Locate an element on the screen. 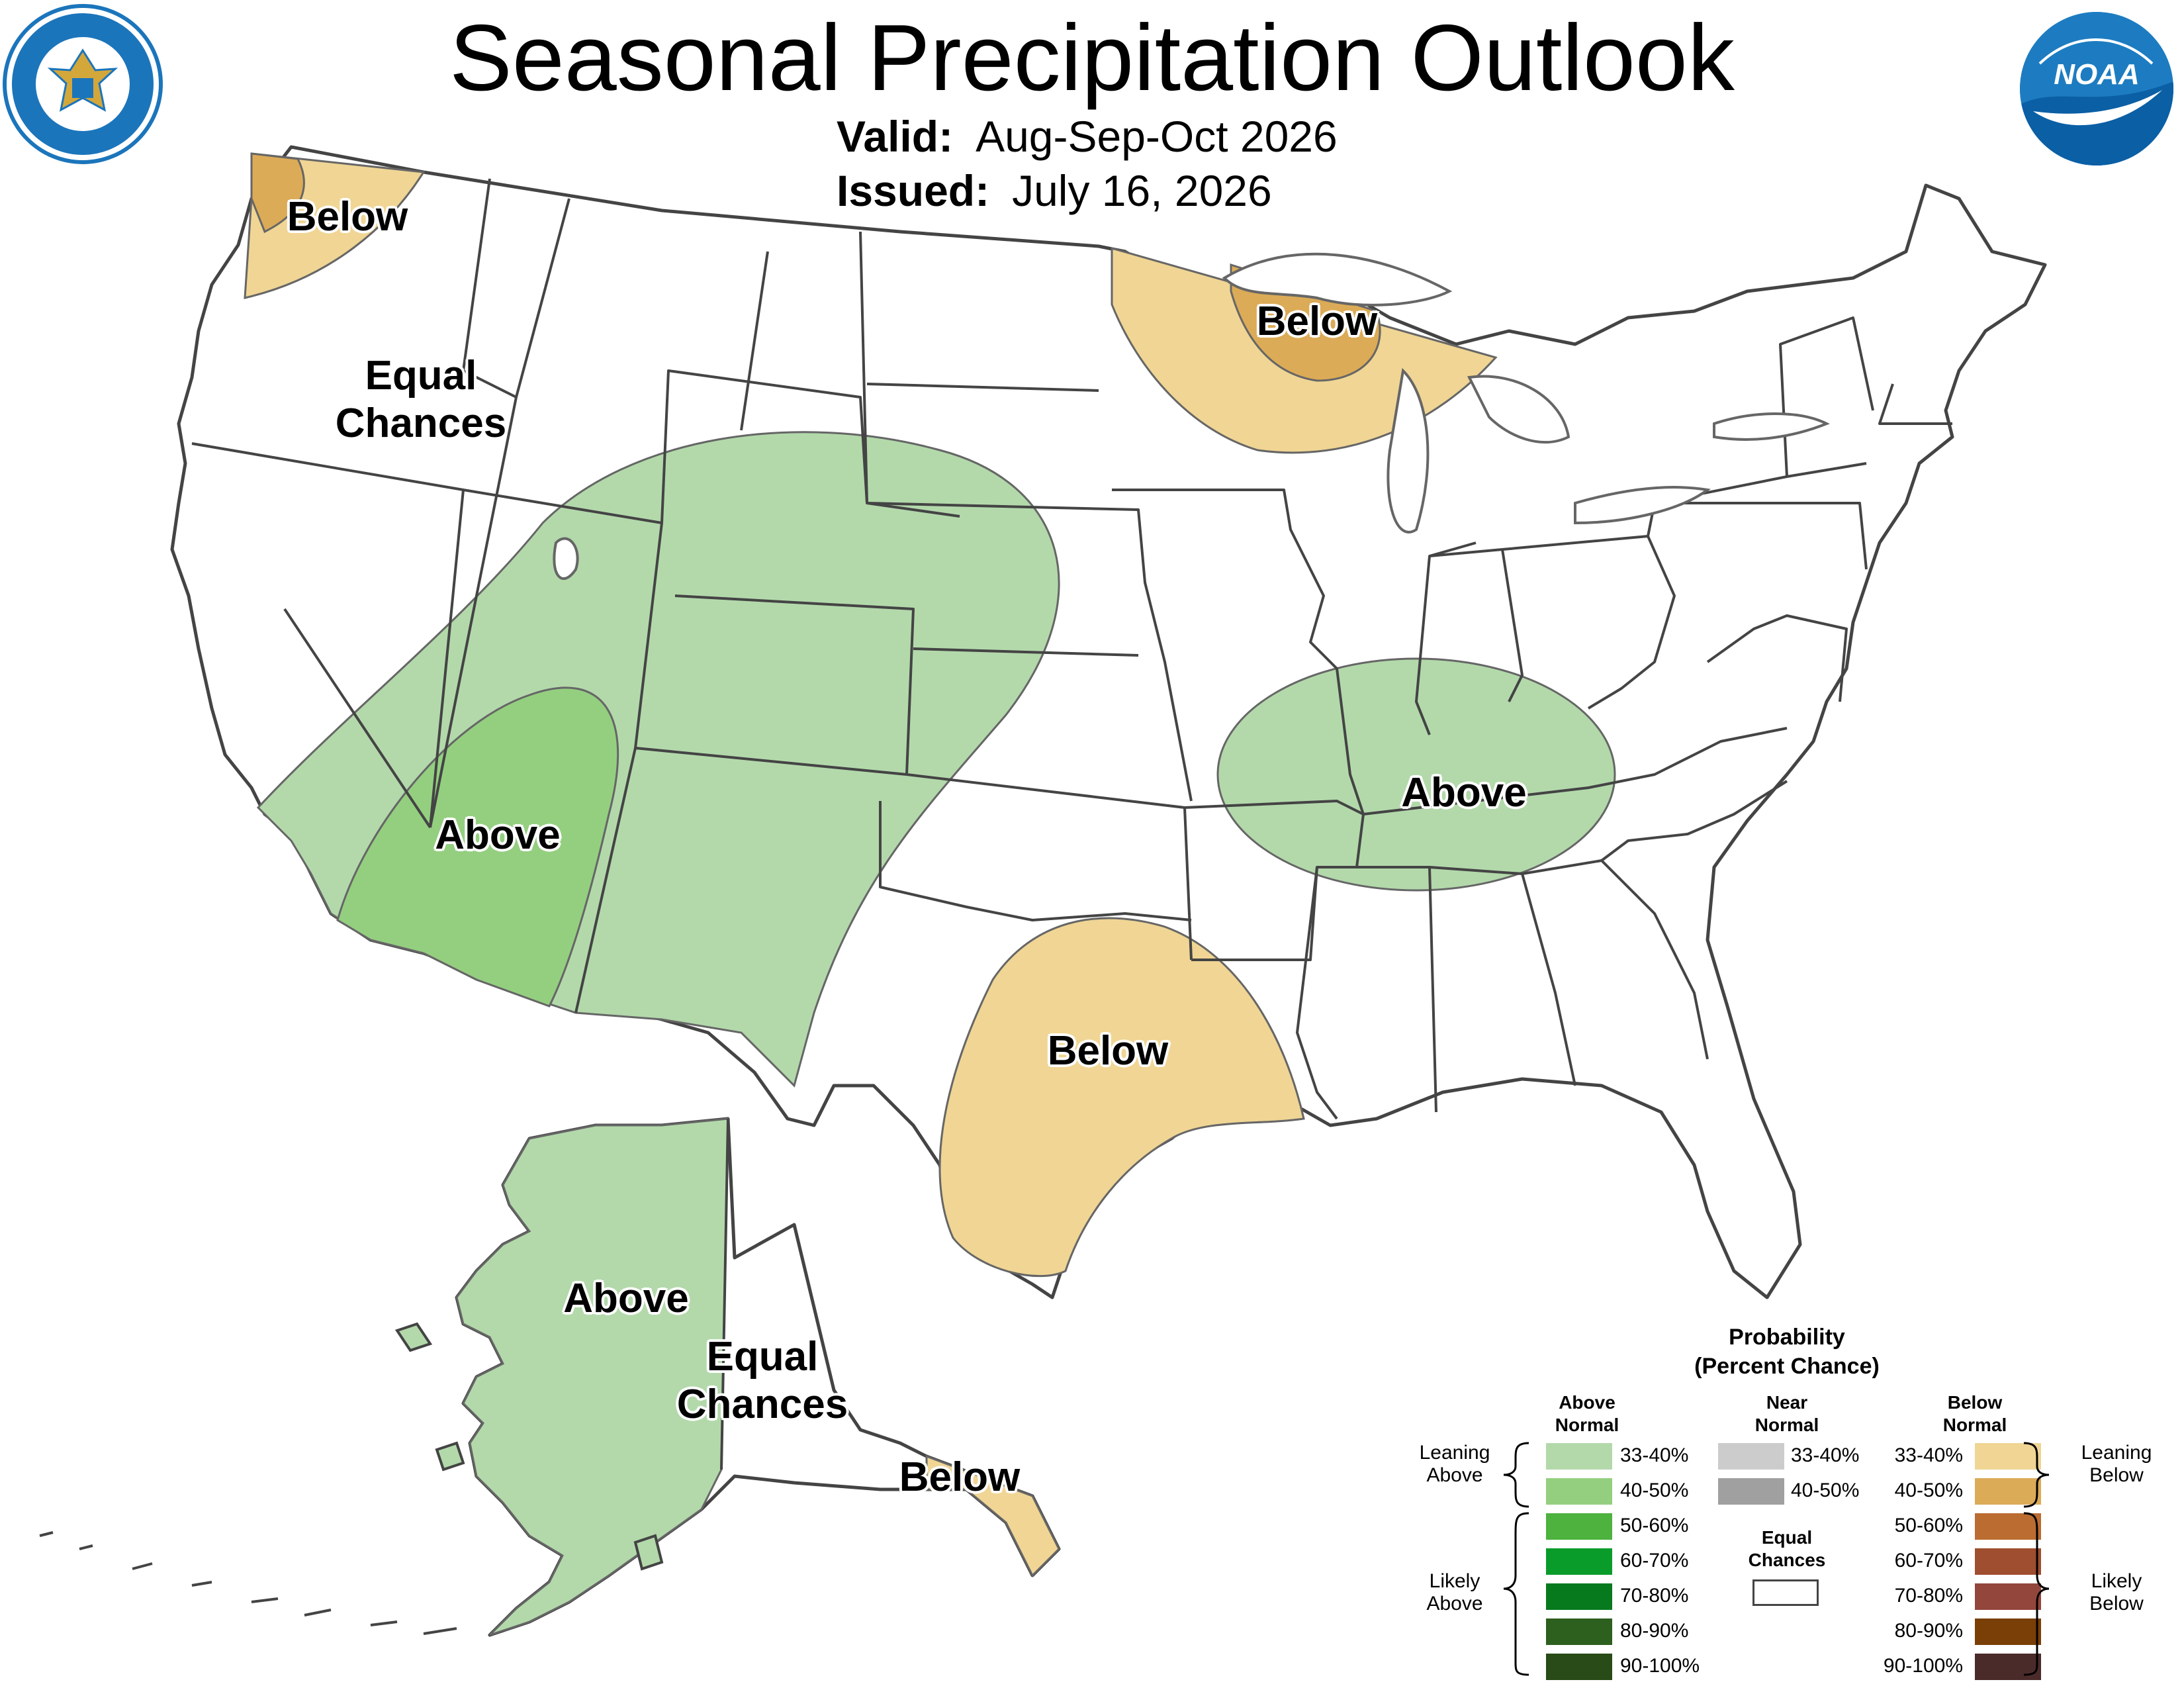 The height and width of the screenshot is (1688, 2184). header-line: Near is located at coordinates (1787, 1402).